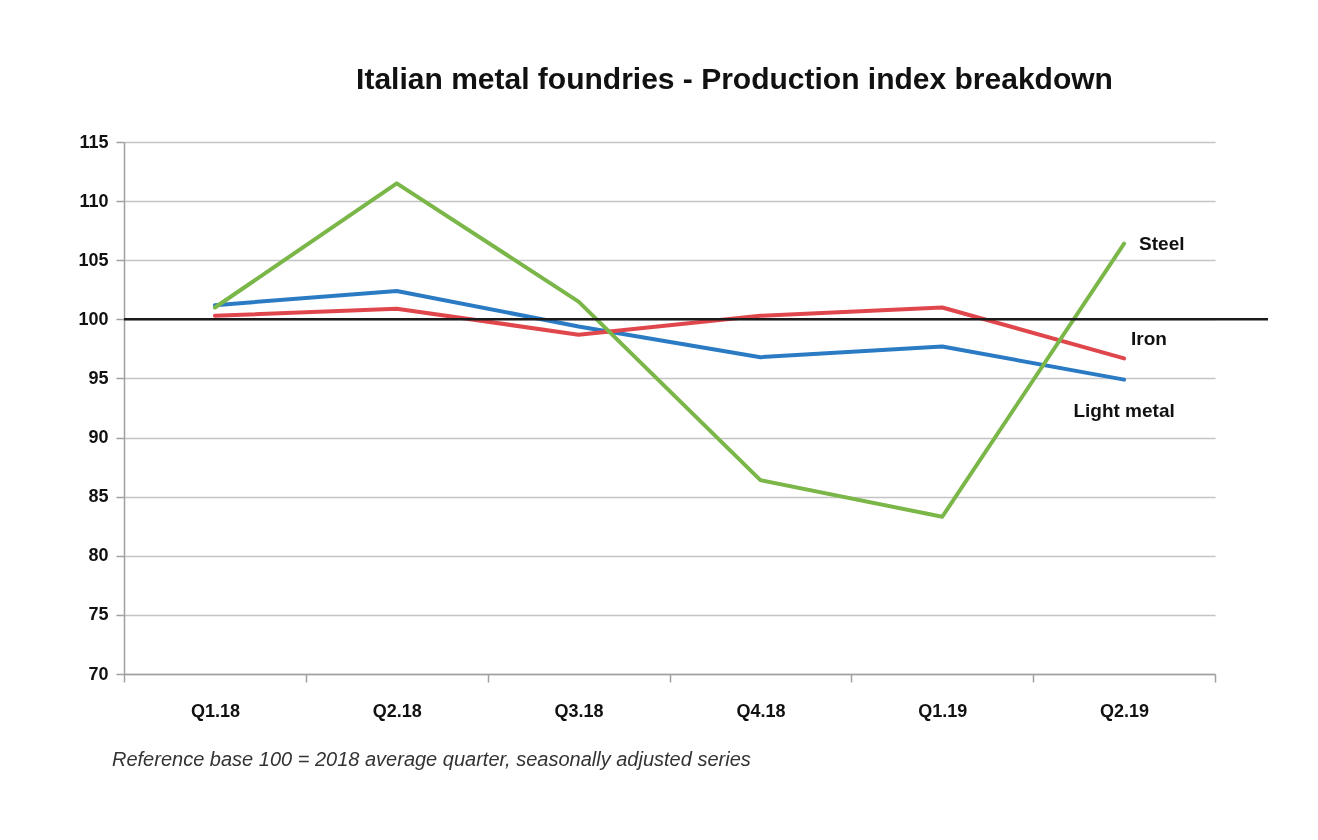  I want to click on y-tick-label: 110, so click(94, 200).